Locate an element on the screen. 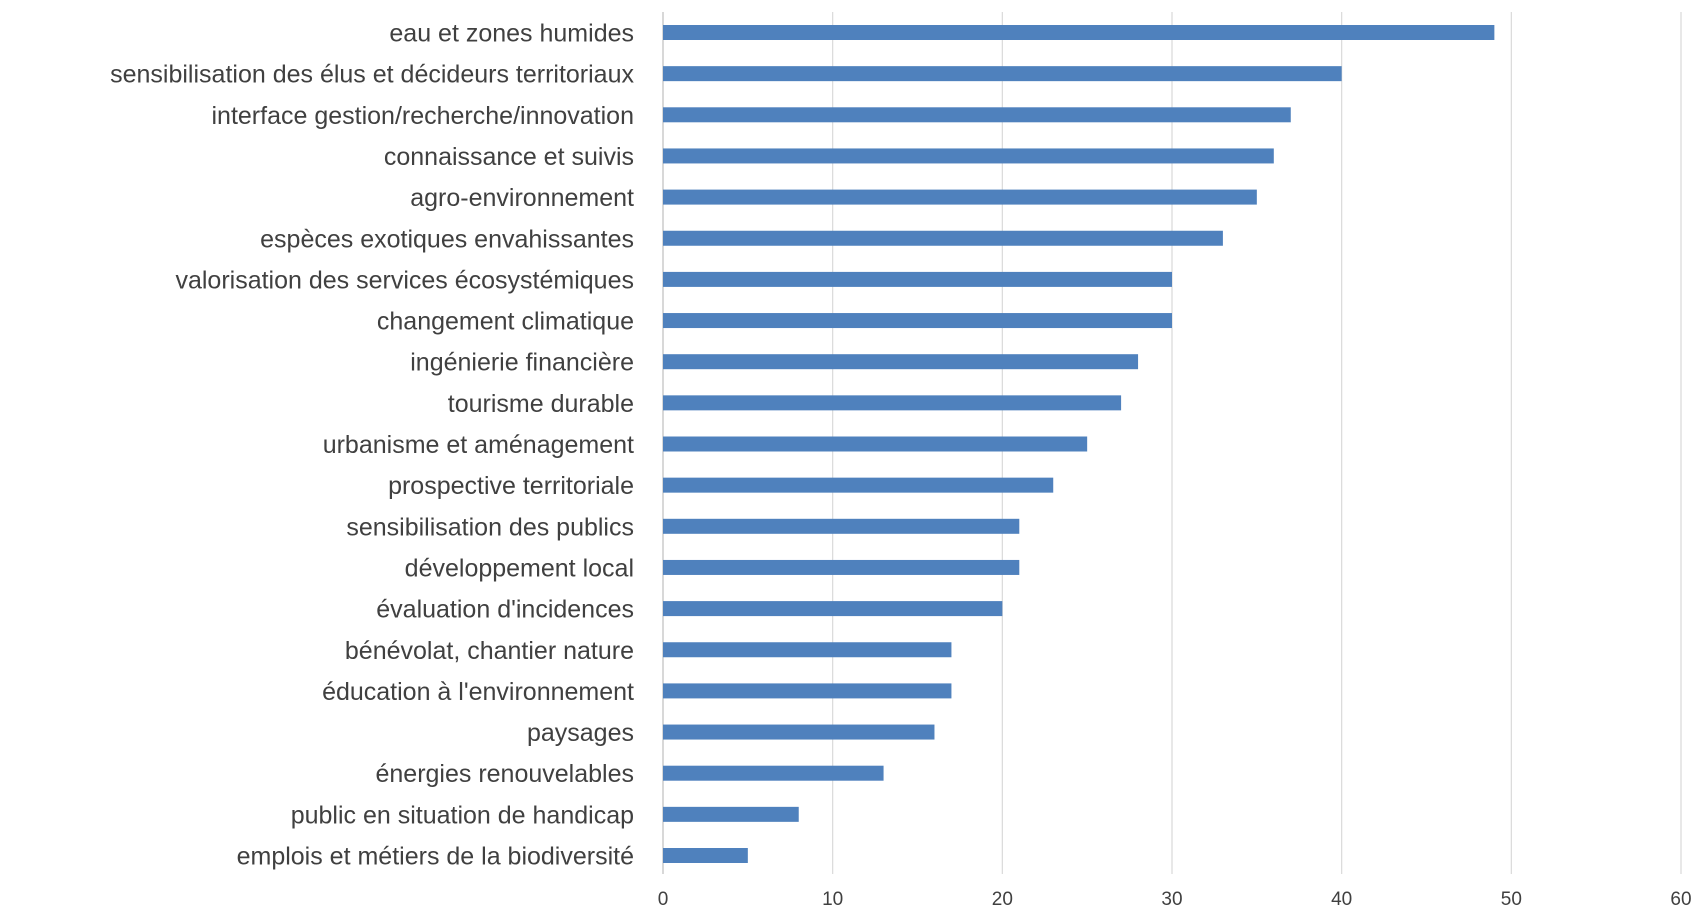 The height and width of the screenshot is (914, 1697). category-label: agro-environnement is located at coordinates (522, 198).